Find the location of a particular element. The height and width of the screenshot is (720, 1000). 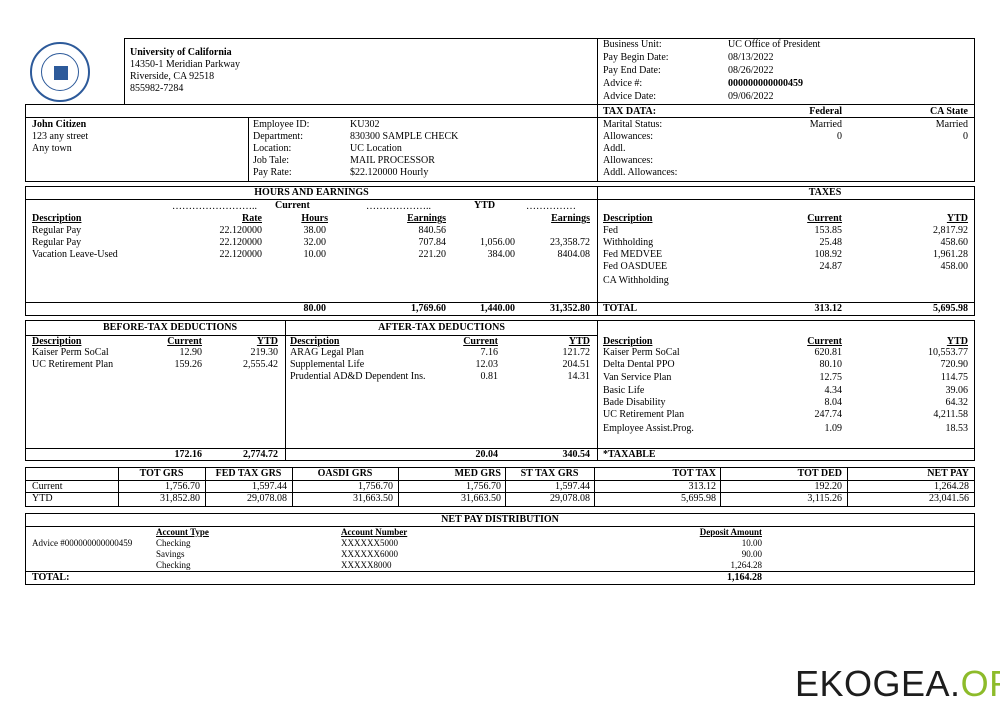

employer-contrib-row-desc: Van Service Plan is located at coordinates (637, 377).